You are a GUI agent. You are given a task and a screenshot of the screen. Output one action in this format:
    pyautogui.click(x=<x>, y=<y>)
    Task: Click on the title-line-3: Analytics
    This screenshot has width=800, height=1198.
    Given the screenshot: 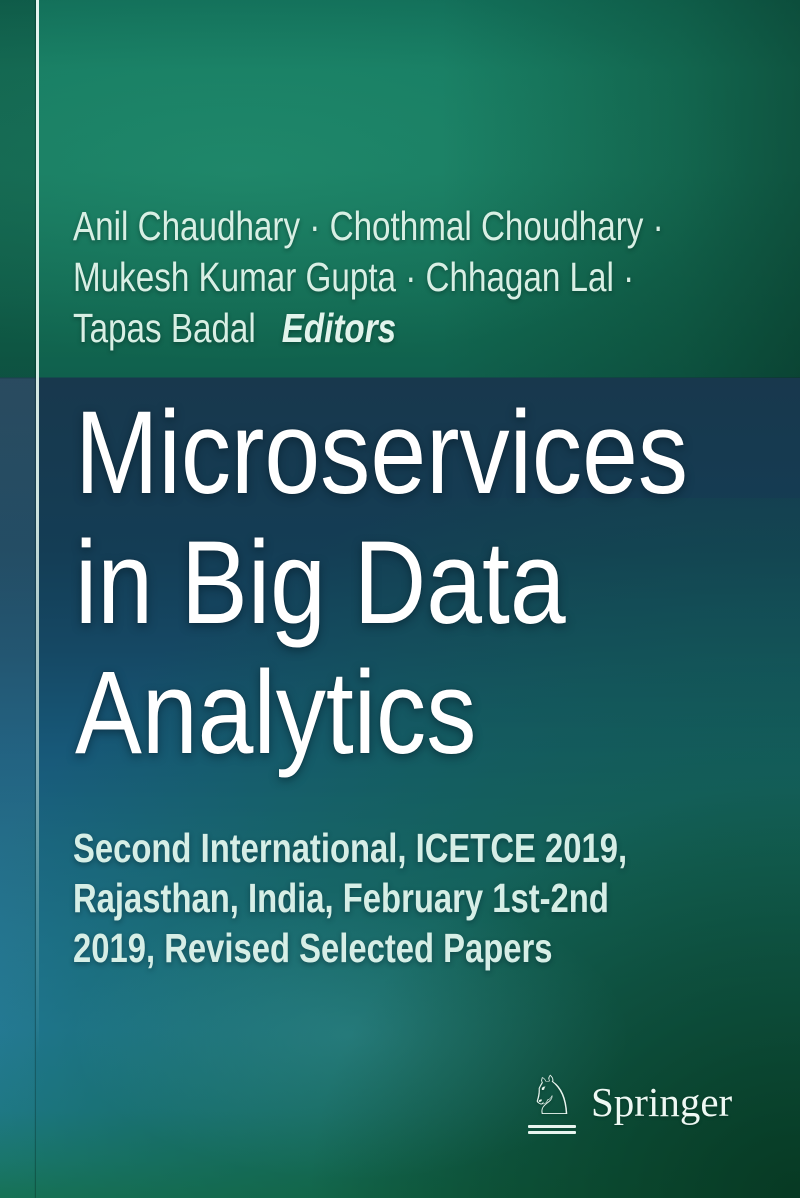 What is the action you would take?
    pyautogui.click(x=276, y=713)
    